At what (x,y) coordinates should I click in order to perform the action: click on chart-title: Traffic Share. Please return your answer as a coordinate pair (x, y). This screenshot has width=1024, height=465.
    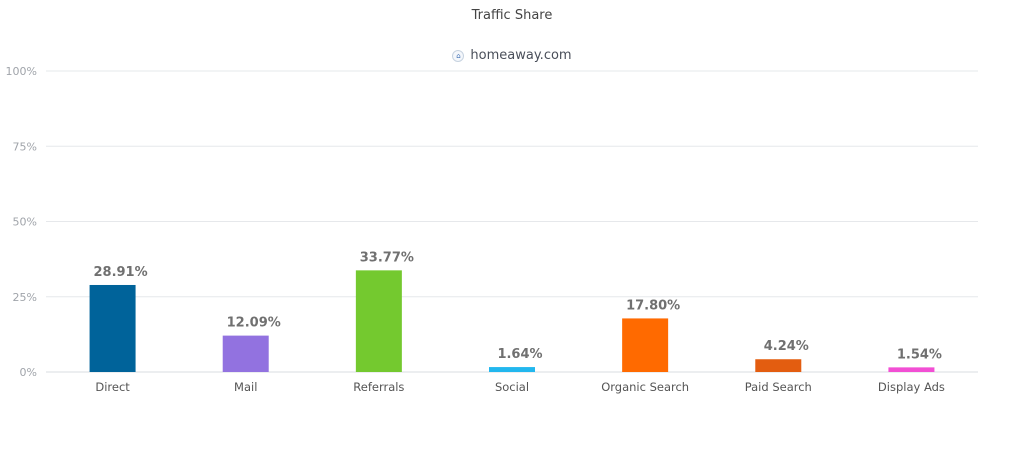
    Looking at the image, I should click on (512, 15).